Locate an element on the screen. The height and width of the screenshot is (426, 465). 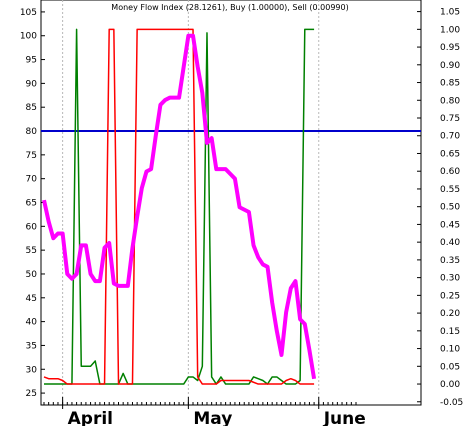
right-tick-label: 0.45 is located at coordinates (450, 225).